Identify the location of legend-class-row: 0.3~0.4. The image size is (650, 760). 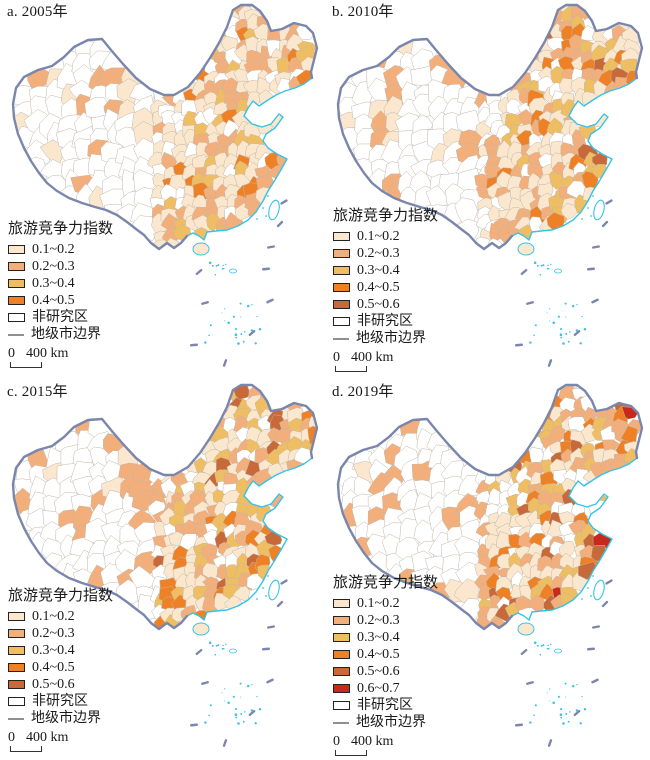
(60, 650).